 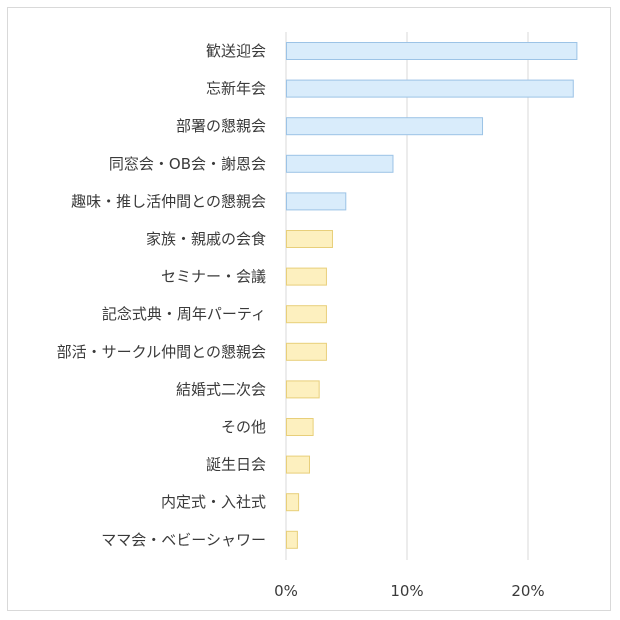 I want to click on category-label: セミナー・会議, so click(x=213, y=277).